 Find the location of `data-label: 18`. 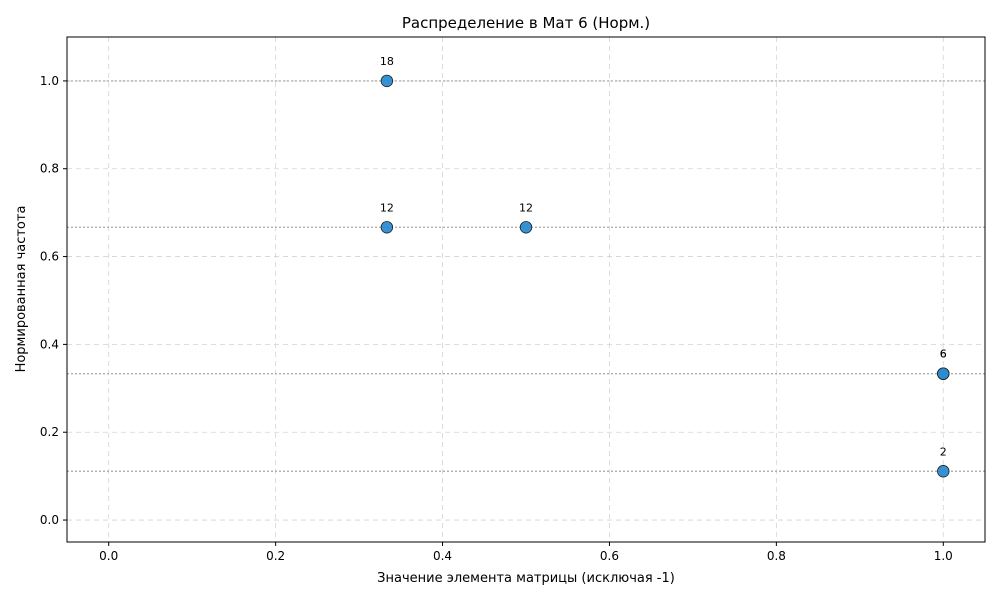

data-label: 18 is located at coordinates (387, 61).